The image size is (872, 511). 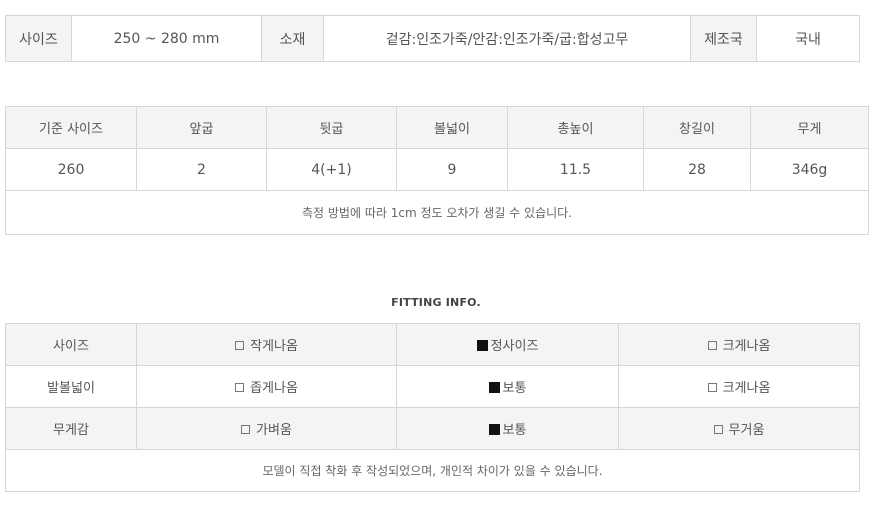 I want to click on value-ball-width: 9, so click(x=452, y=169).